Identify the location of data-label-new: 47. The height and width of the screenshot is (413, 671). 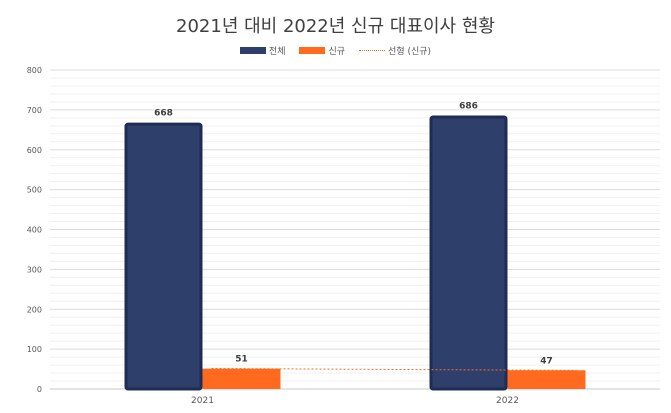
(546, 361).